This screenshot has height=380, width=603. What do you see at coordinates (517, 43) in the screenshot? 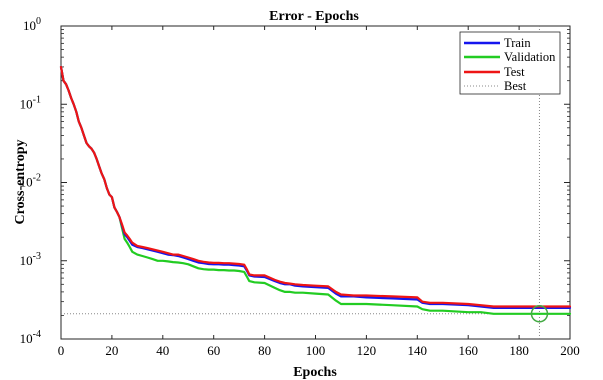
I see `legend-label-train: Train` at bounding box center [517, 43].